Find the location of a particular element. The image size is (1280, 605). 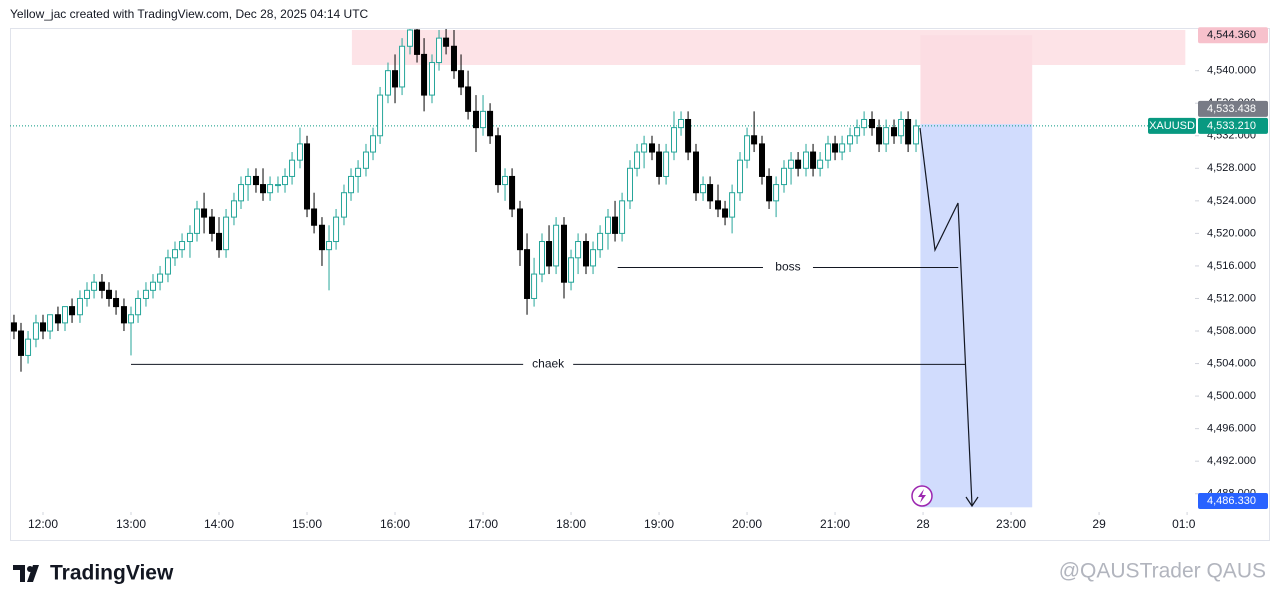

y-tick-label: 4,528.000 is located at coordinates (1231, 168).